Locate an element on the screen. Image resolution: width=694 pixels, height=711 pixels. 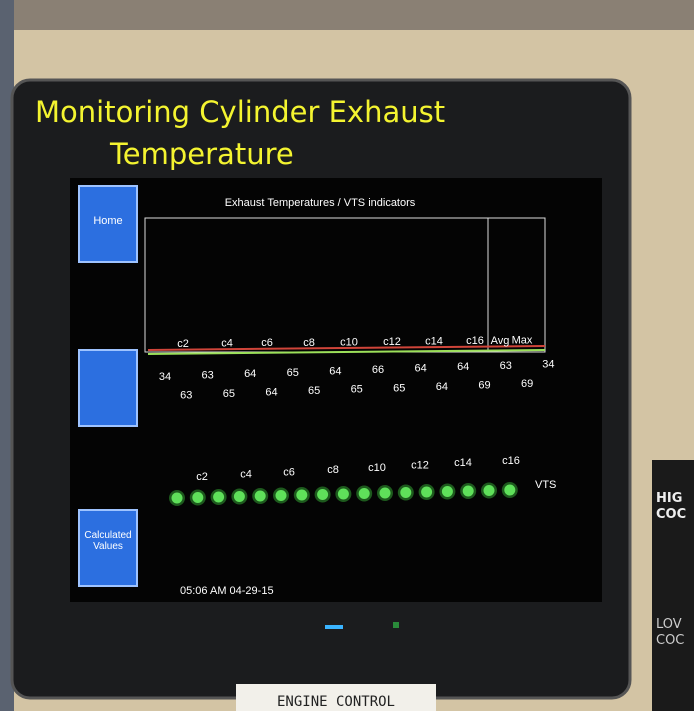
limit-line is located at coordinates (346, 348).